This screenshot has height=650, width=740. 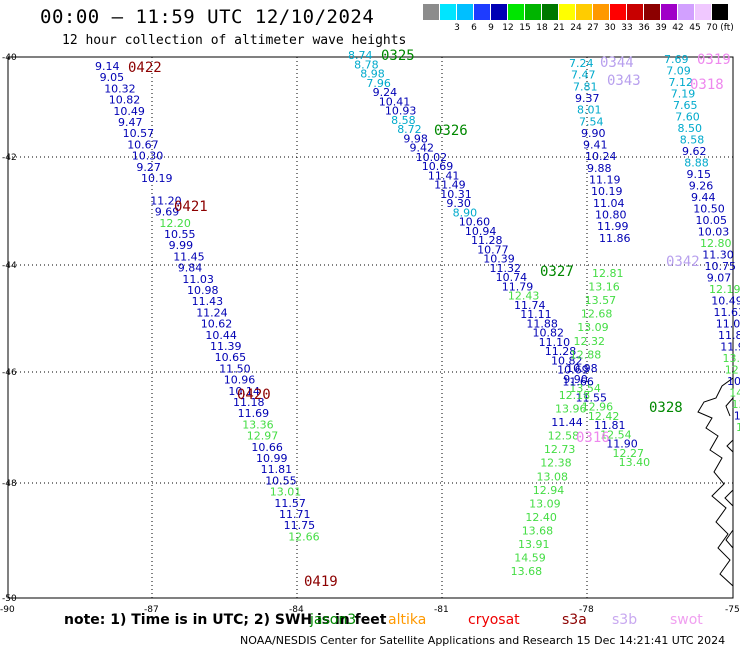 I want to click on wave-height-value: 13.68, so click(x=538, y=531).